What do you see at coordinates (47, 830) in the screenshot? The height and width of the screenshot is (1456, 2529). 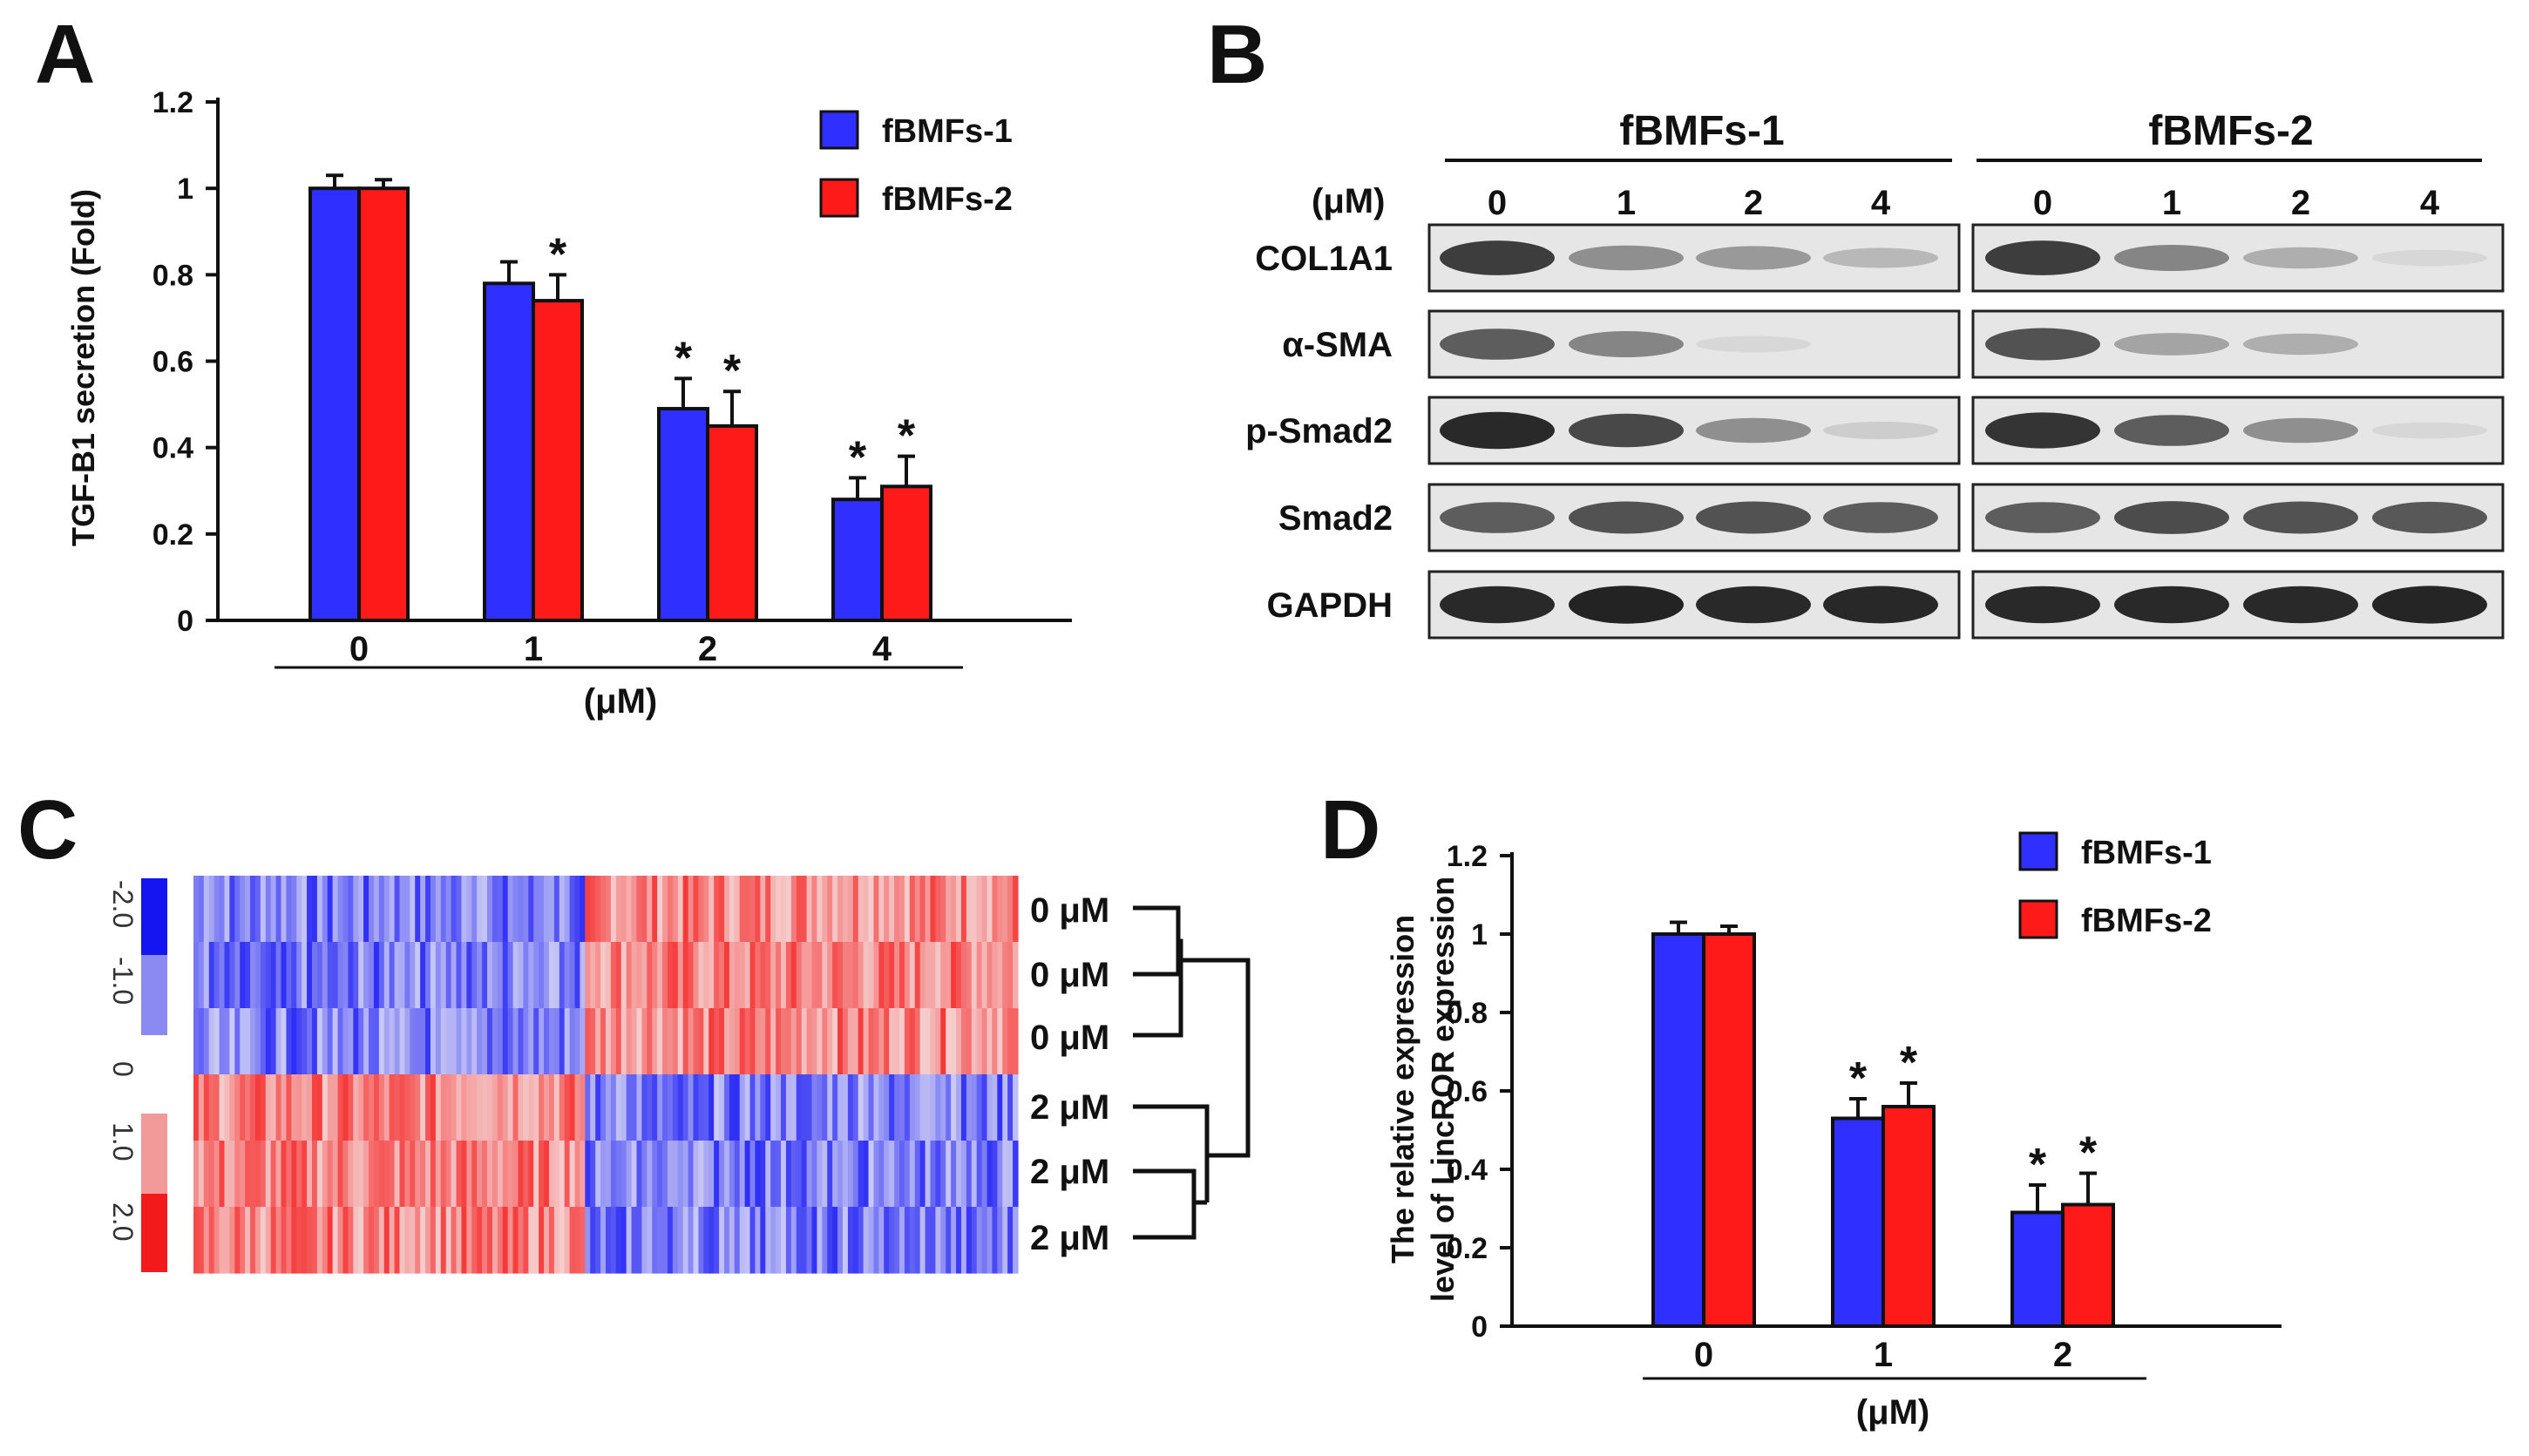 I see `panel-letter-c: C` at bounding box center [47, 830].